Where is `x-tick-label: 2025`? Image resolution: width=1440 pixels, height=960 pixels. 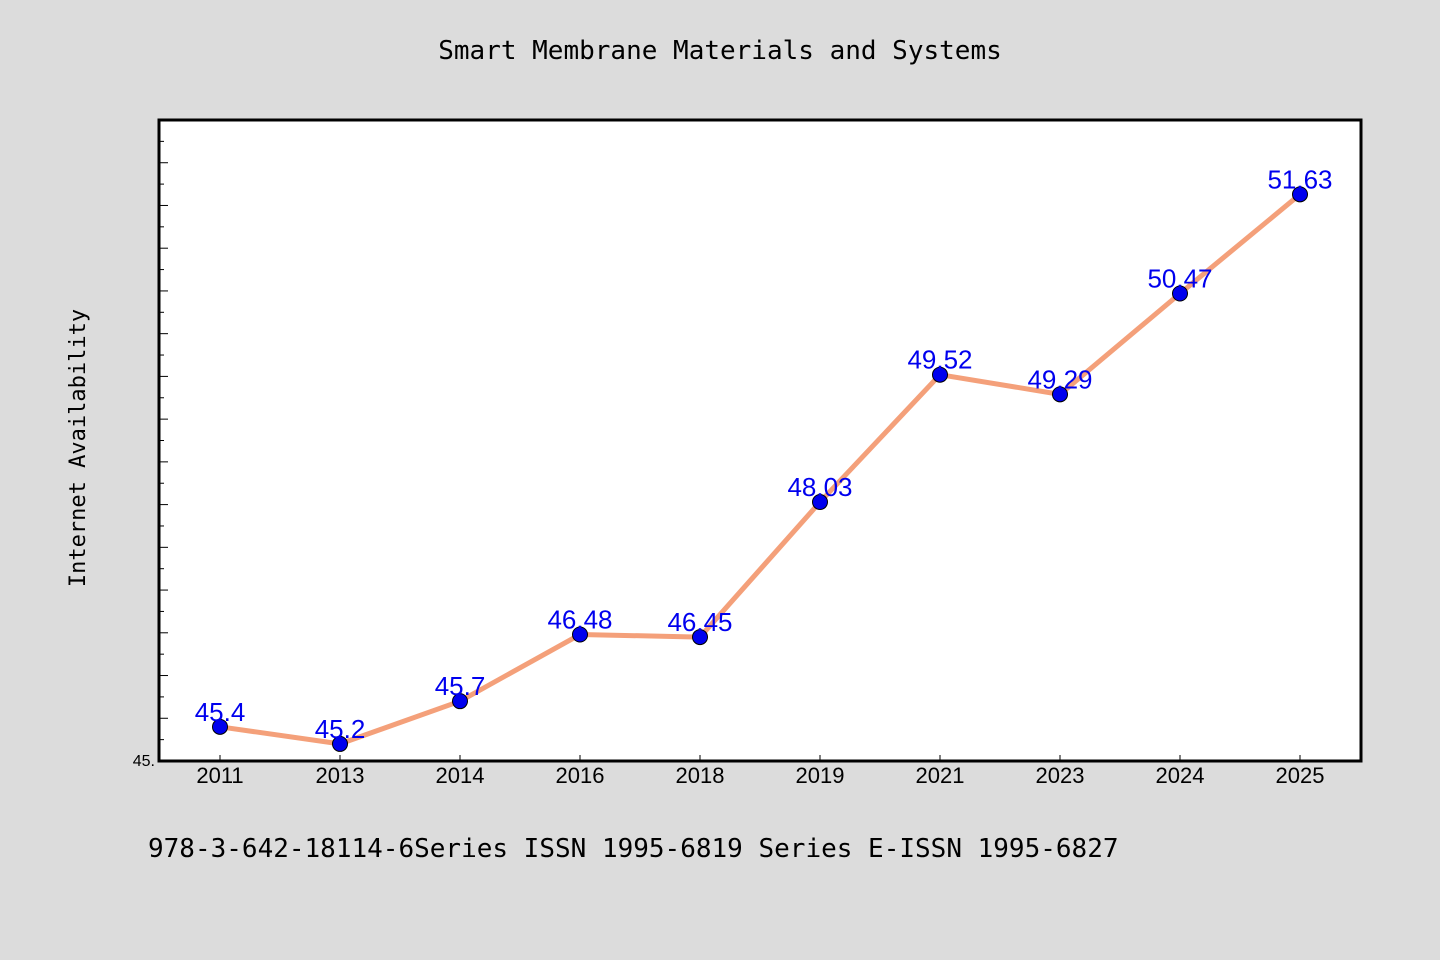 x-tick-label: 2025 is located at coordinates (1300, 775).